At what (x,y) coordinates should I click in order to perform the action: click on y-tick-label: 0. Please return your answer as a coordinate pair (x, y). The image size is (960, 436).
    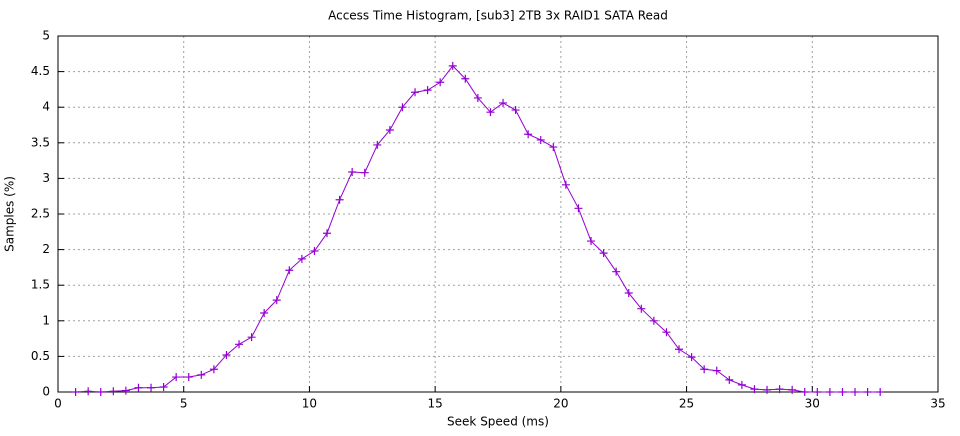
    Looking at the image, I should click on (46, 392).